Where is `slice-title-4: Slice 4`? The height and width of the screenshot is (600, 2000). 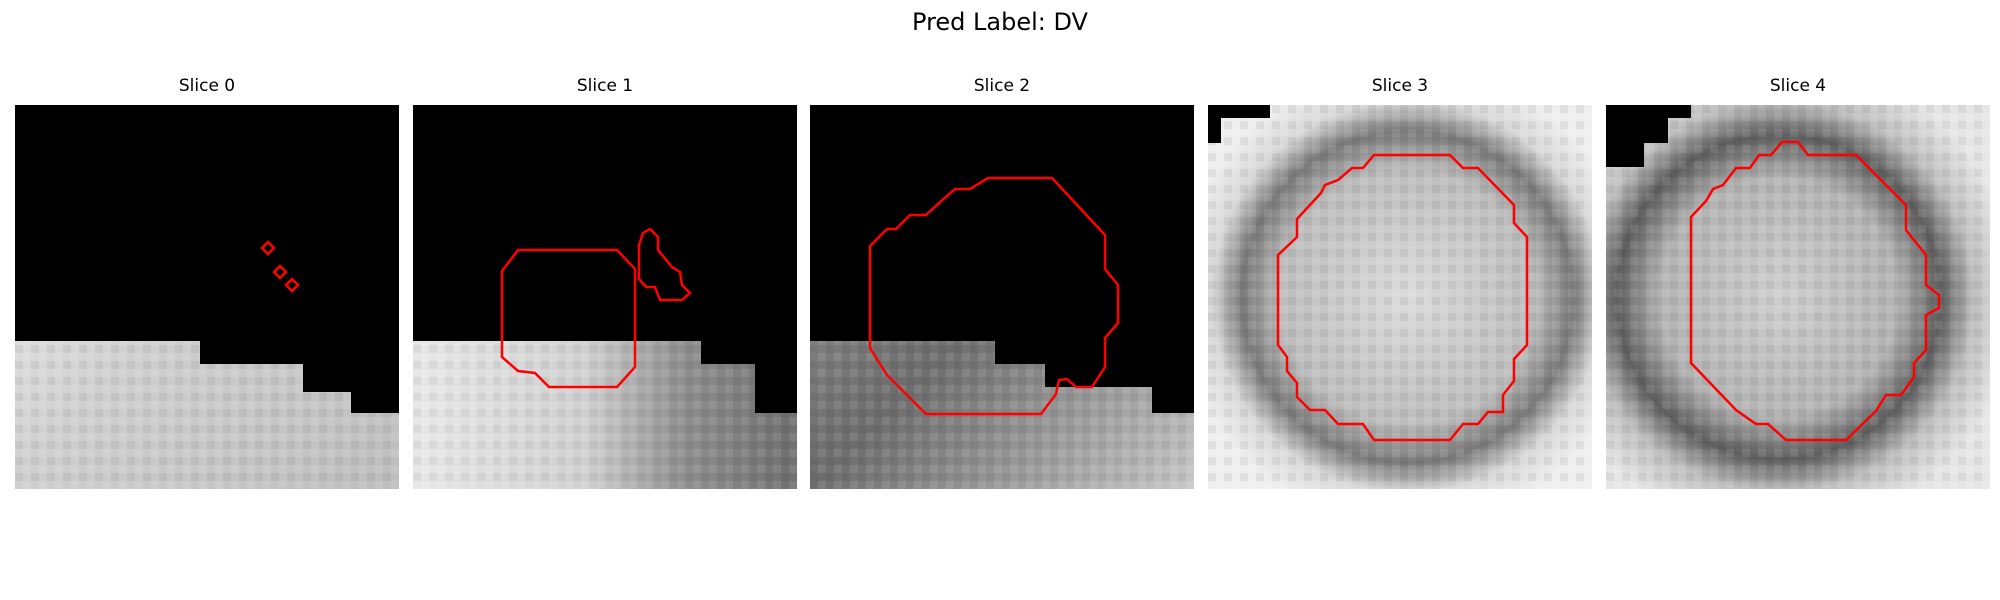 slice-title-4: Slice 4 is located at coordinates (1798, 86).